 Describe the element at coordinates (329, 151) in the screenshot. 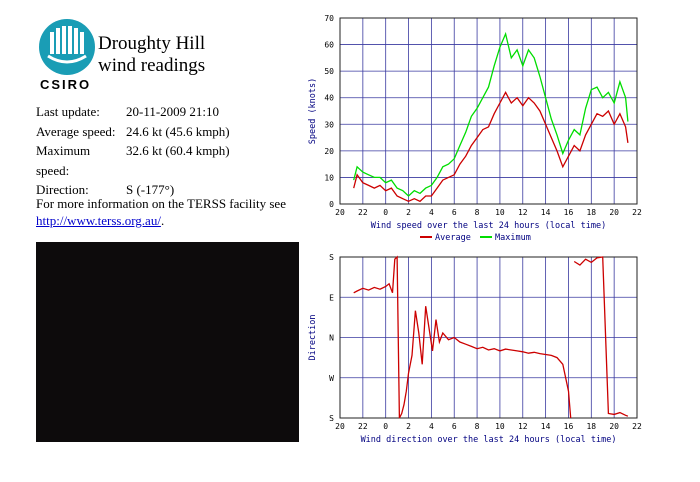

I see `y-tick-label: 20` at that location.